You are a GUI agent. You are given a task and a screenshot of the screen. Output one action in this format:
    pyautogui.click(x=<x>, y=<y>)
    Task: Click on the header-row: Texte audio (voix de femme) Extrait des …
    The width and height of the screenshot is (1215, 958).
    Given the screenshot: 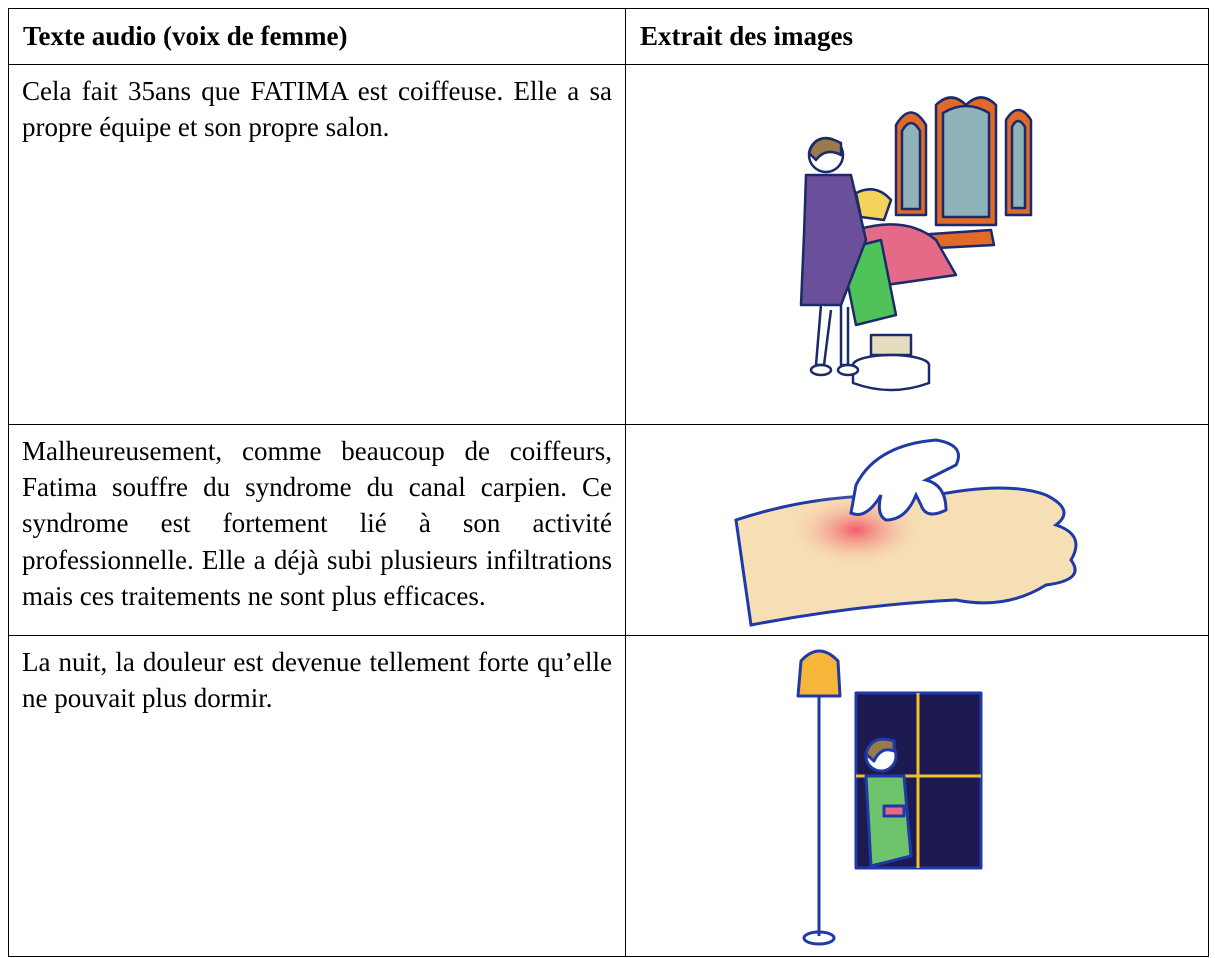 What is the action you would take?
    pyautogui.click(x=608, y=36)
    